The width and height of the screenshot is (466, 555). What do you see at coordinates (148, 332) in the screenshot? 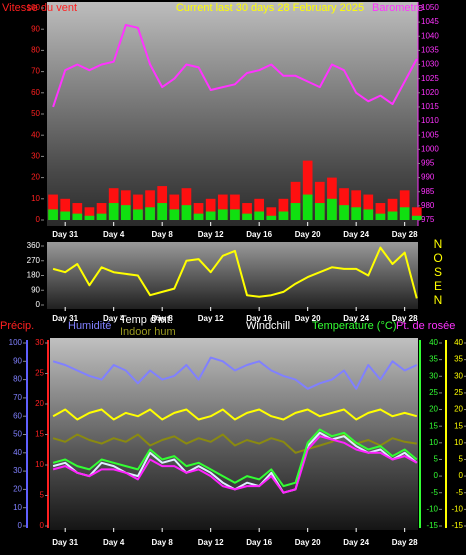
I see `legend-entry: Indoor hum` at bounding box center [148, 332].